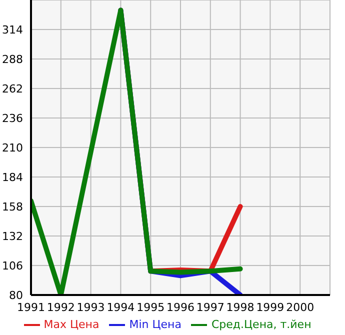  What do you see at coordinates (150, 307) in the screenshot?
I see `x-tick-label: 1995` at bounding box center [150, 307].